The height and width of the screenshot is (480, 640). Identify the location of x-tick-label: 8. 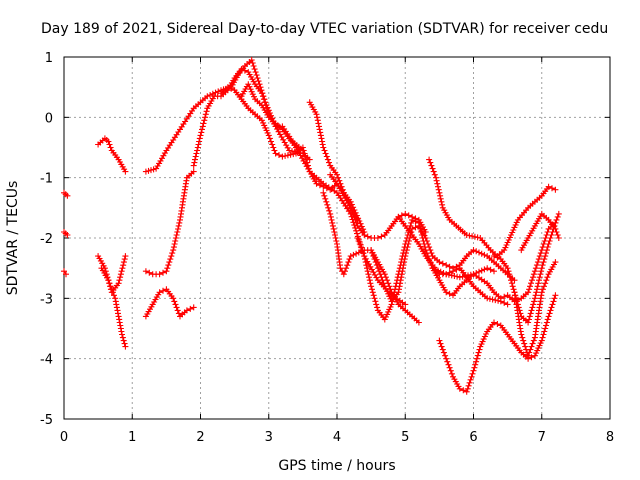
(610, 437).